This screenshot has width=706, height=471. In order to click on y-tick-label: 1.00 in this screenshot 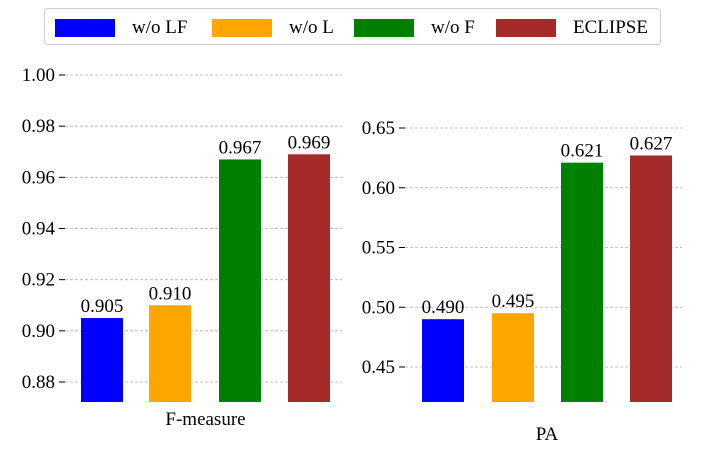, I will do `click(38, 75)`.